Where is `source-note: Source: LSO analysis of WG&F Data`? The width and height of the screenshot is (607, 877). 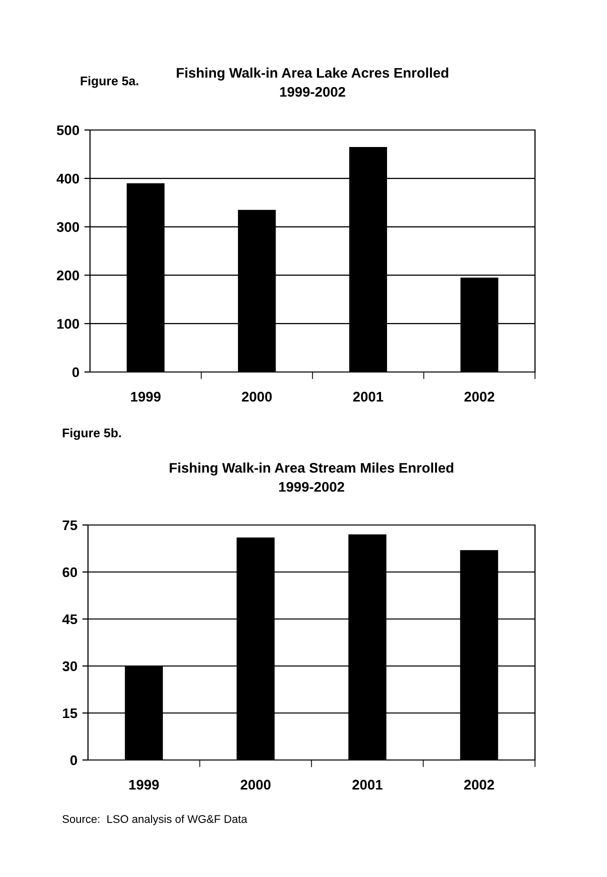 source-note: Source: LSO analysis of WG&F Data is located at coordinates (155, 820).